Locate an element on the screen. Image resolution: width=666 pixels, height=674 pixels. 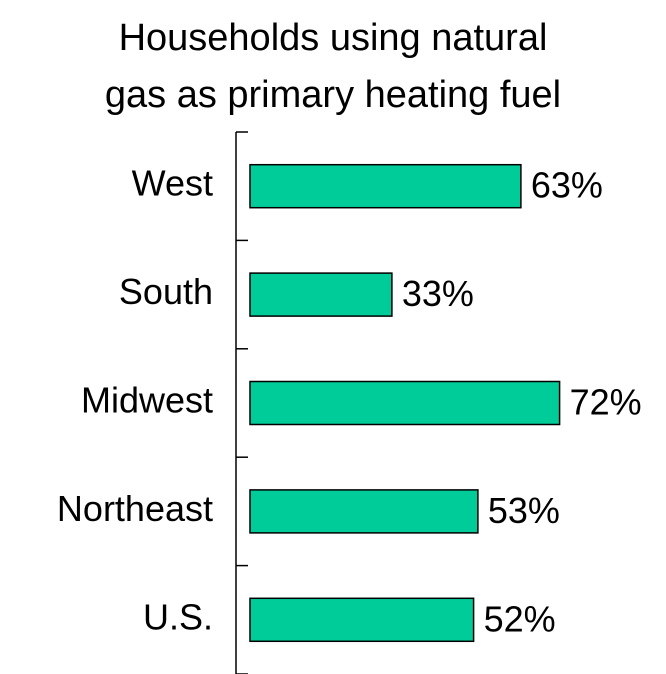
category-label: South is located at coordinates (166, 291).